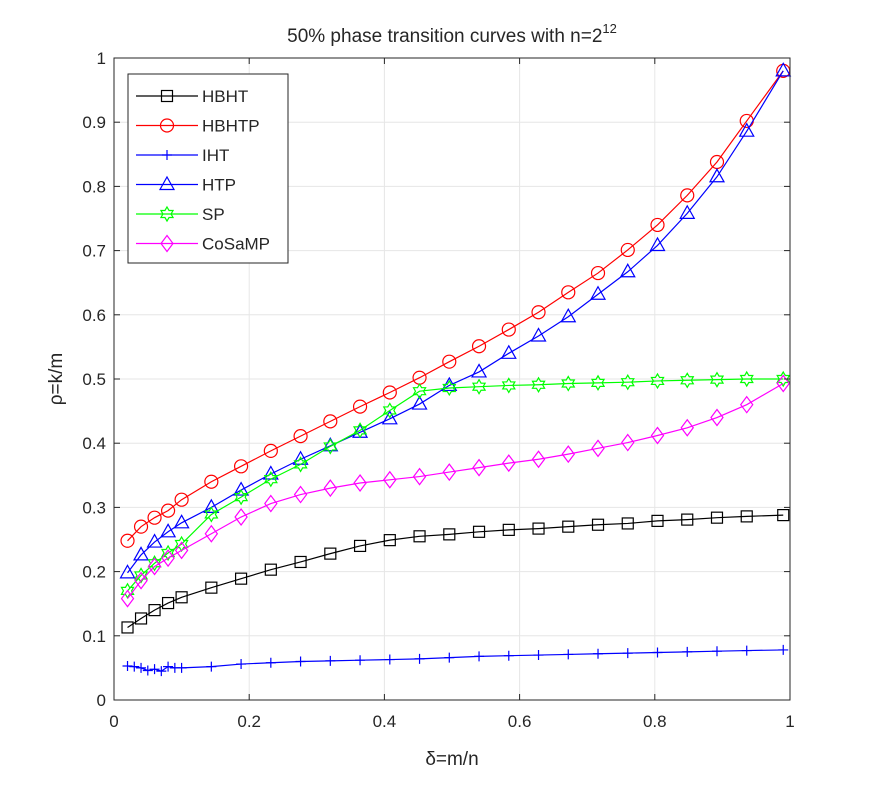 Image resolution: width=872 pixels, height=785 pixels. I want to click on y-tick-label: 0.3, so click(94, 507).